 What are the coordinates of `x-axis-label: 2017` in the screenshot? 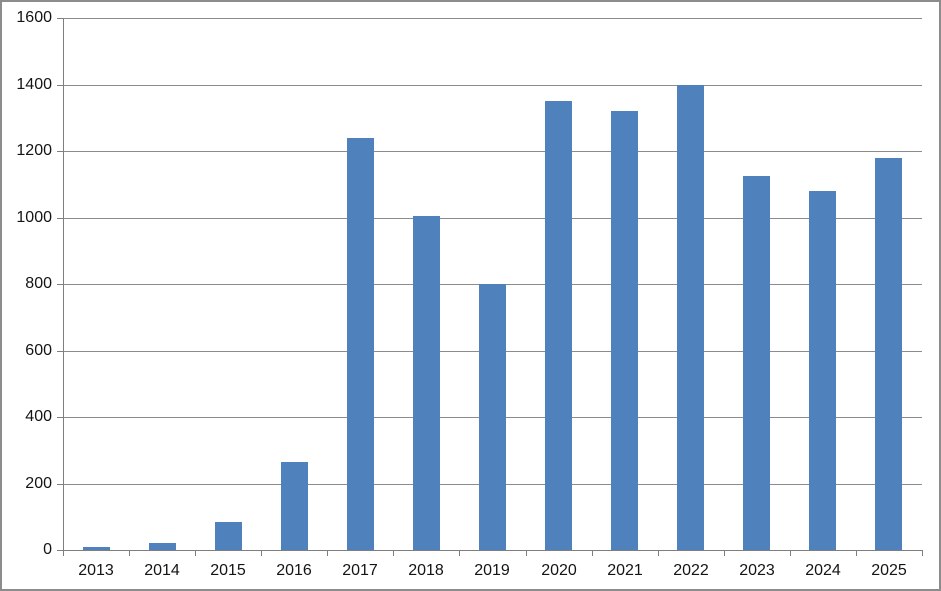 It's located at (360, 570).